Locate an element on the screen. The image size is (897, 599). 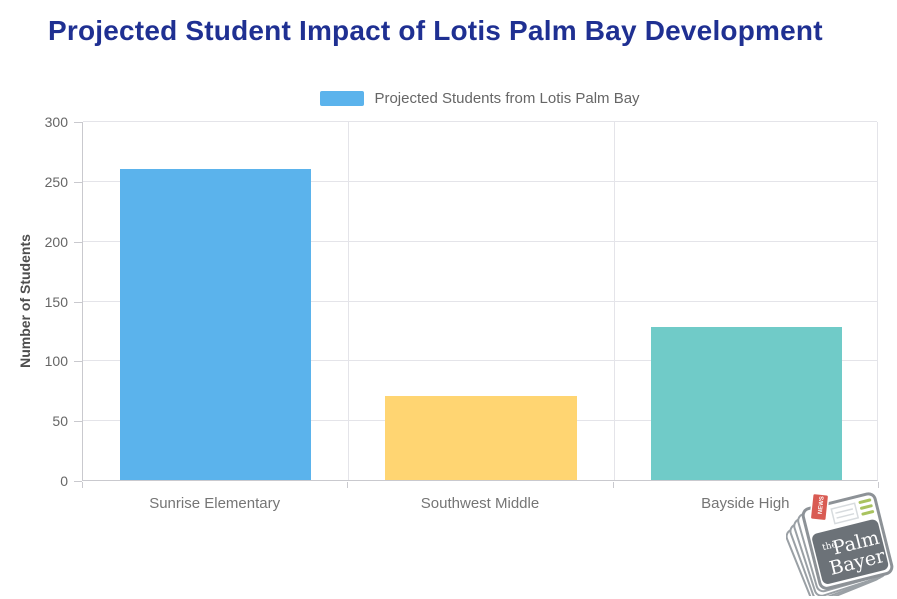
svg-text: NEWS is located at coordinates (822, 505).